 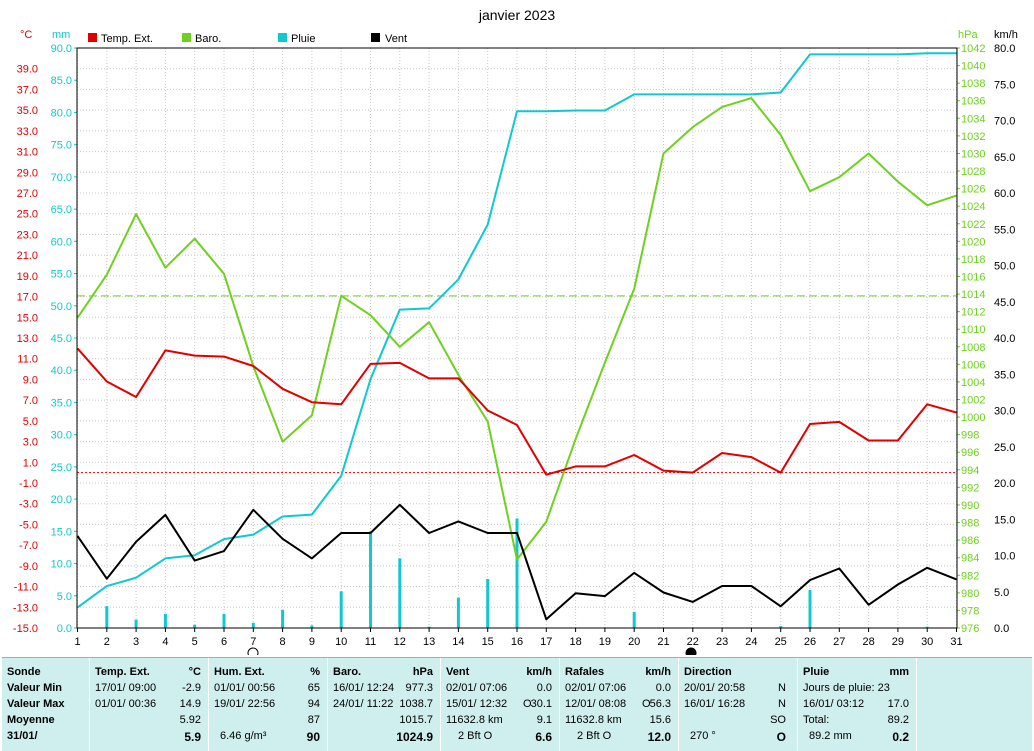 What do you see at coordinates (313, 704) in the screenshot?
I see `hum-max-value: 94` at bounding box center [313, 704].